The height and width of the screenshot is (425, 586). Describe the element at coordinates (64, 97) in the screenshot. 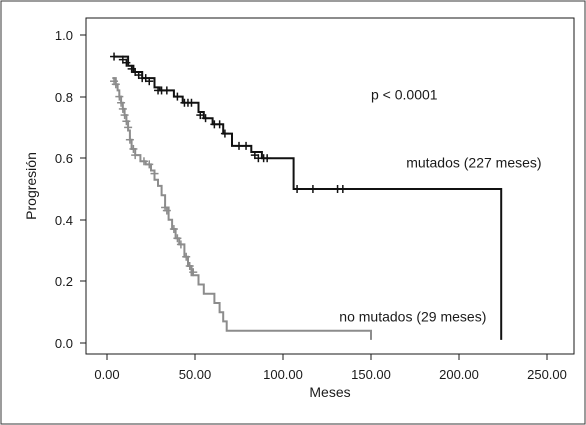

I see `y-tick-label: 0.8` at that location.